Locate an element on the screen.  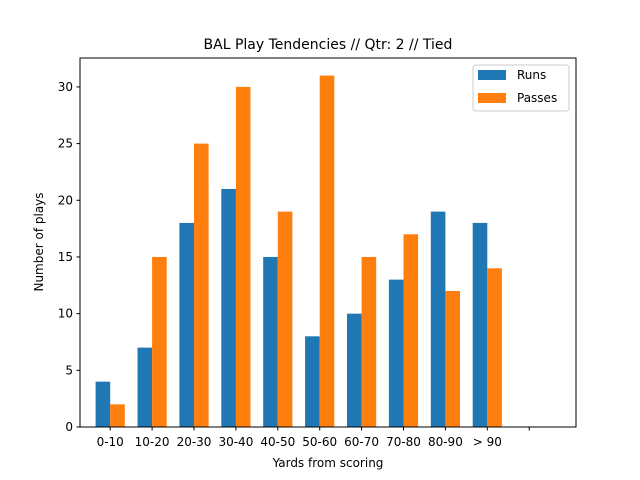
y-tick-label: 0 is located at coordinates (69, 427).